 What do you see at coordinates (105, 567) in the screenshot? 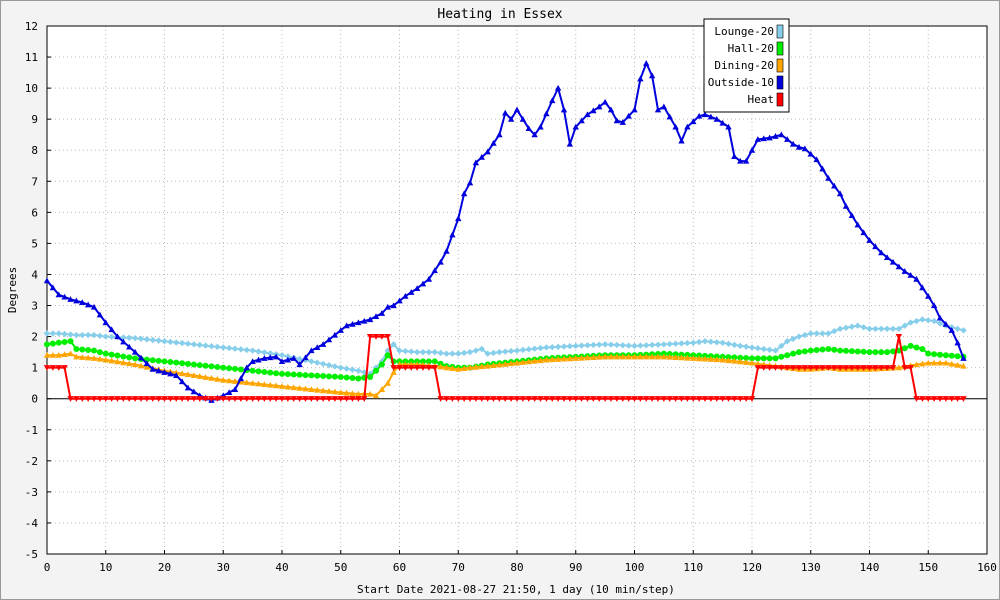
I see `x-tick-label: 10` at bounding box center [105, 567].